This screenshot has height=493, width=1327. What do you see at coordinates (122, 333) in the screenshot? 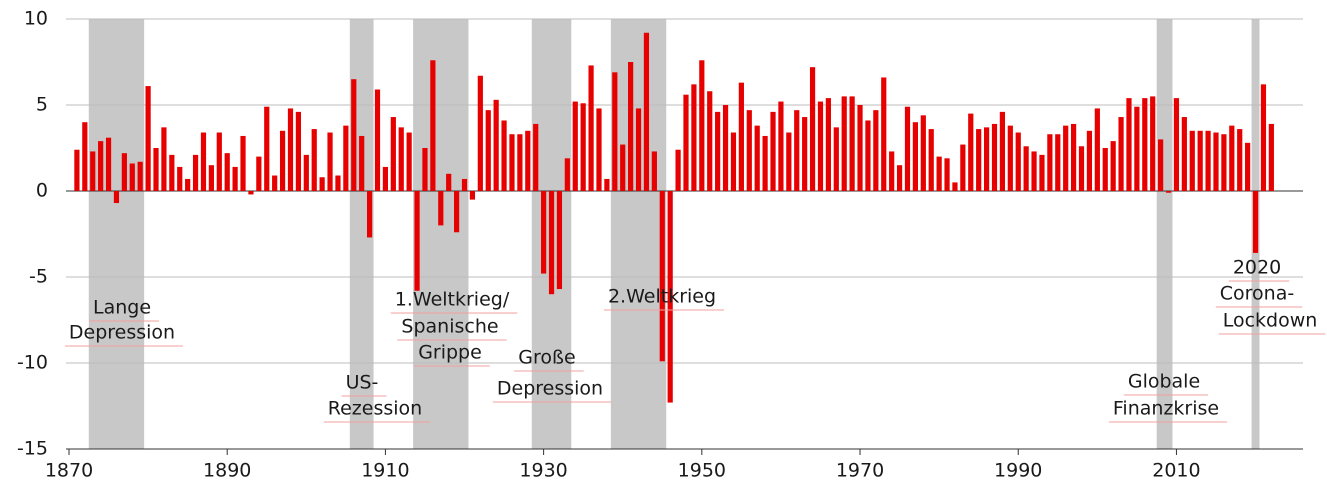
I see `band-label: Depression` at bounding box center [122, 333].